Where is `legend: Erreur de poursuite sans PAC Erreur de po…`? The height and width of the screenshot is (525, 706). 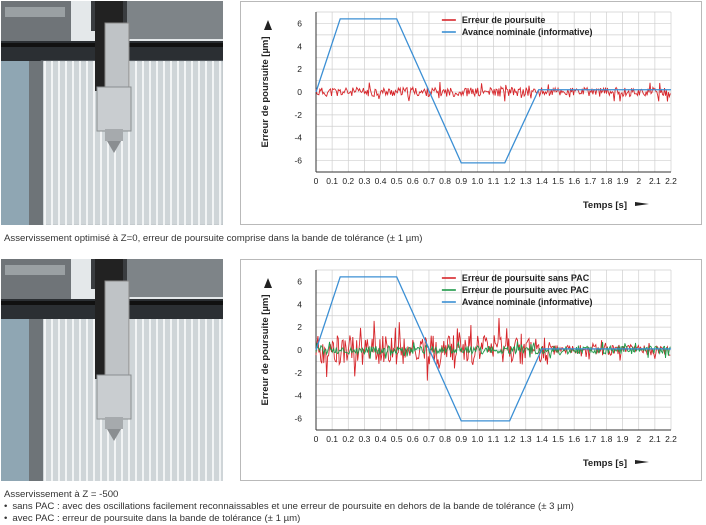
legend: Erreur de poursuite sans PAC Erreur de po… is located at coordinates (517, 290).